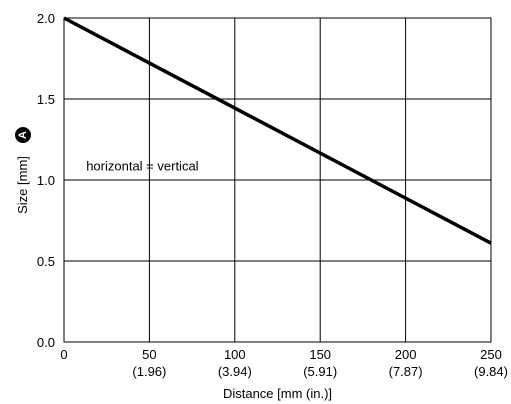  Describe the element at coordinates (491, 354) in the screenshot. I see `x-tick-label: 250` at that location.